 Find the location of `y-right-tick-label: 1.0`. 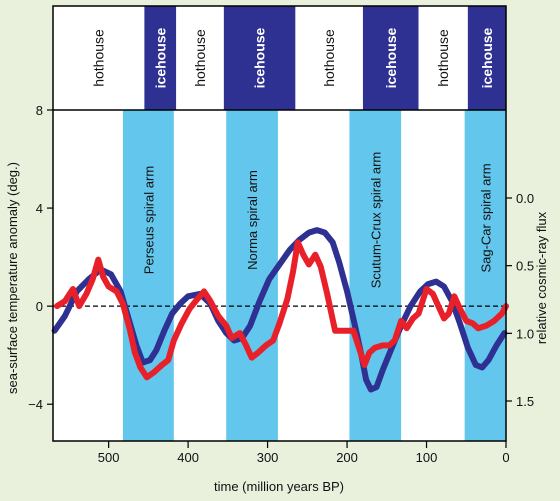

y-right-tick-label: 1.0 is located at coordinates (525, 333).